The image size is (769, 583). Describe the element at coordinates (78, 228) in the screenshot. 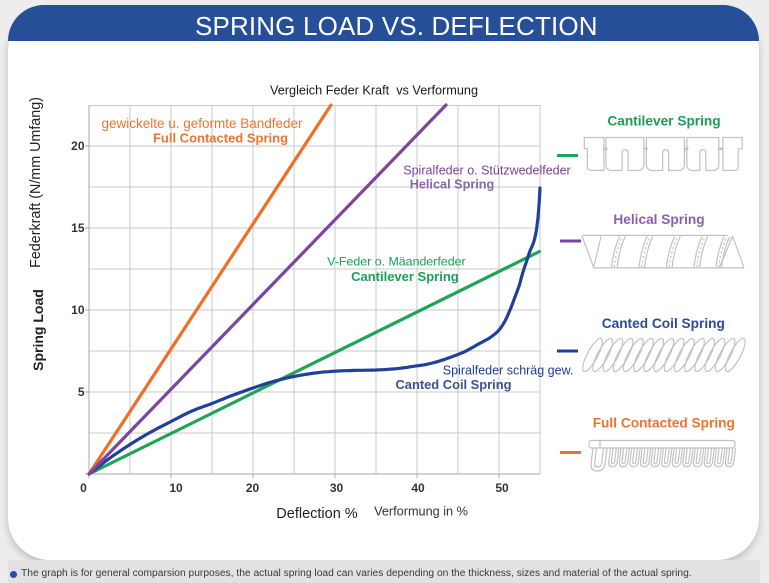

I see `svg-text: 15` at that location.